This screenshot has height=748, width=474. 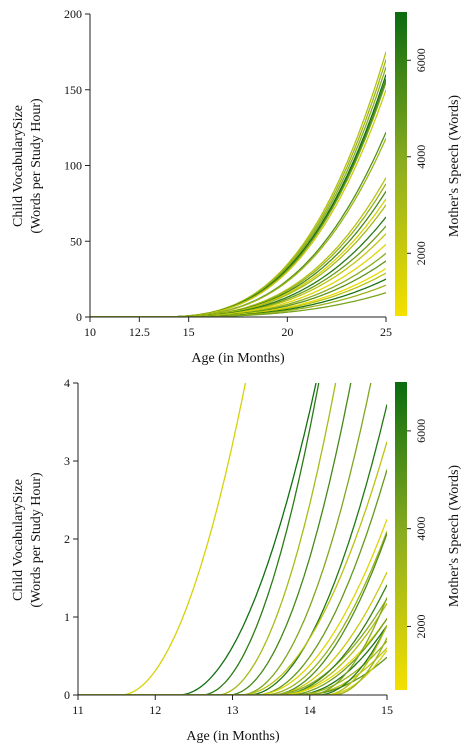 What do you see at coordinates (78, 710) in the screenshot?
I see `x-tick-label: 11` at bounding box center [78, 710].